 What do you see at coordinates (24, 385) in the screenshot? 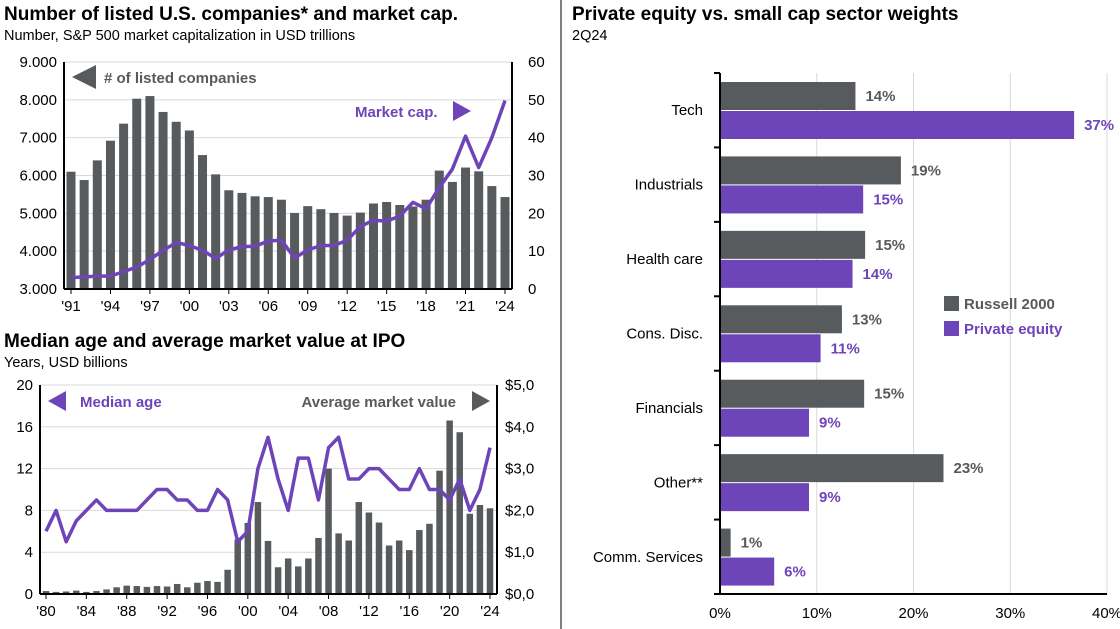
I see `y-left-tick-label: 20` at bounding box center [24, 385].